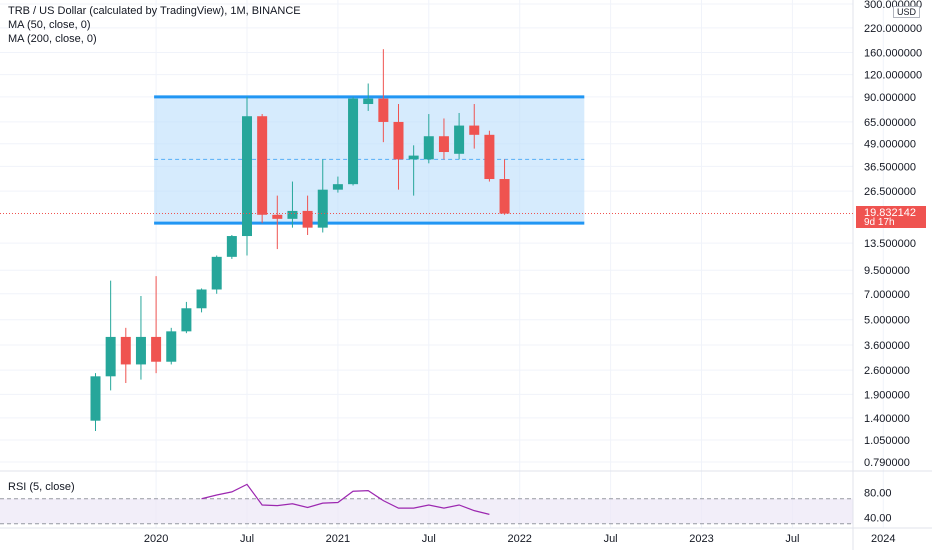  I want to click on ma200-legend: MA (200, close, 0), so click(52, 39).